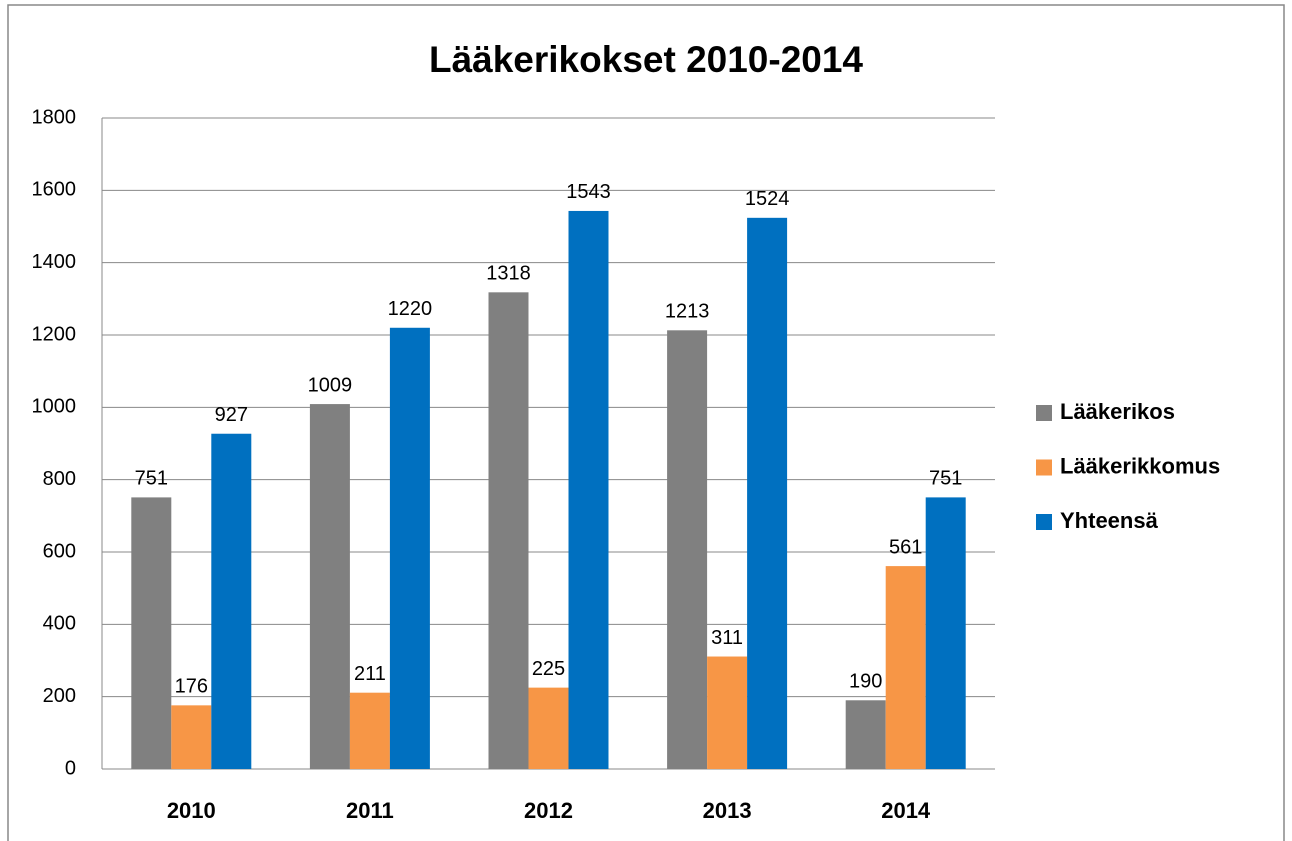 This screenshot has height=841, width=1292. What do you see at coordinates (191, 687) in the screenshot?
I see `data-label: 176` at bounding box center [191, 687].